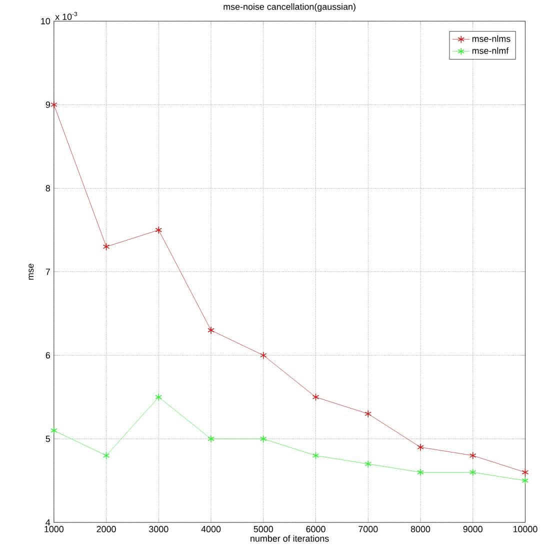  I want to click on y-axis-title: mse, so click(31, 272).